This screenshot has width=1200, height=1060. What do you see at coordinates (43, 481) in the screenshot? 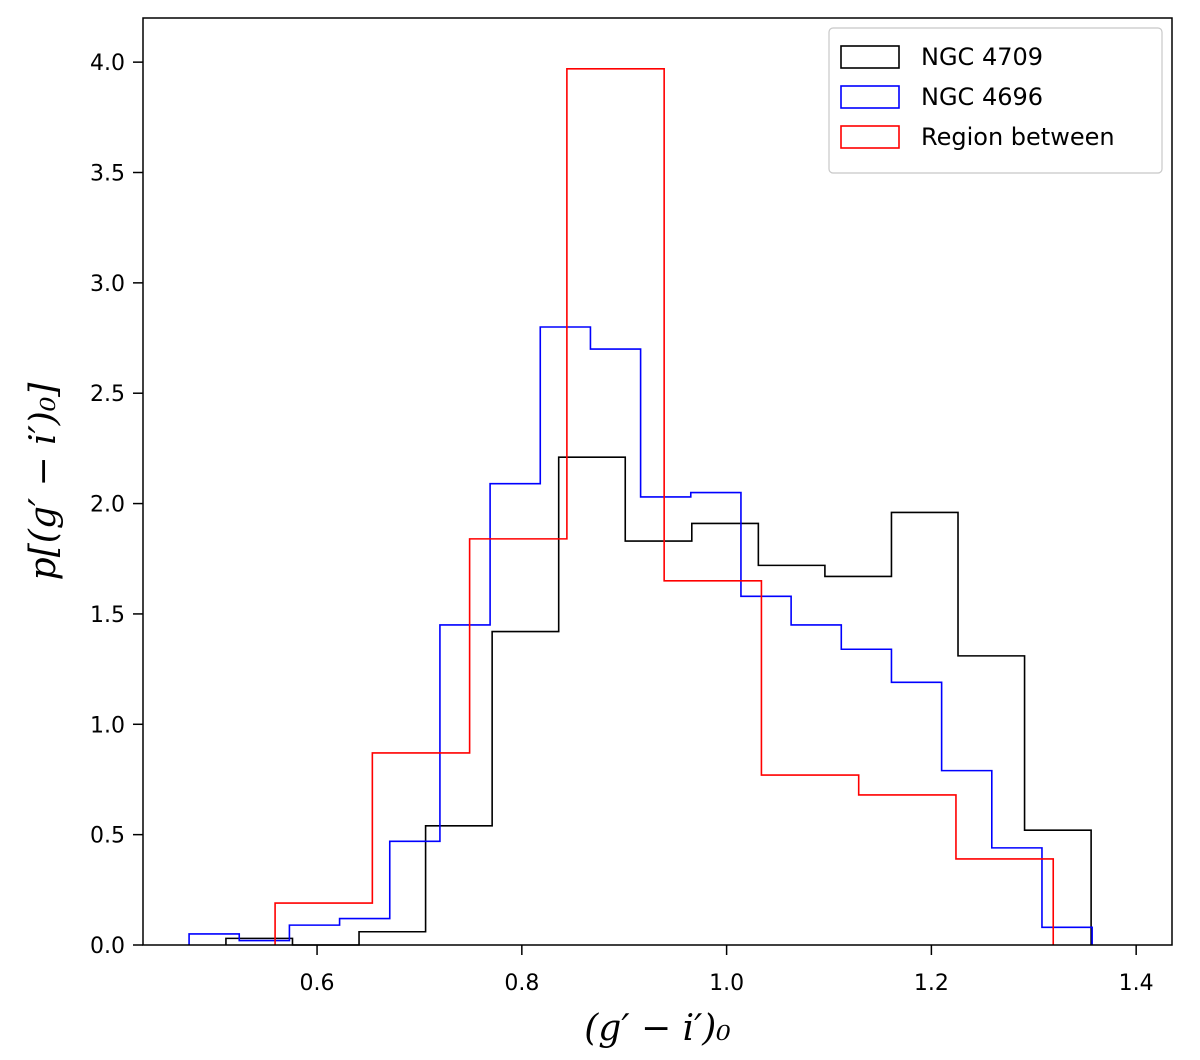
I see `y-axis-label: p[(g′ − i′)₀]` at bounding box center [43, 481].